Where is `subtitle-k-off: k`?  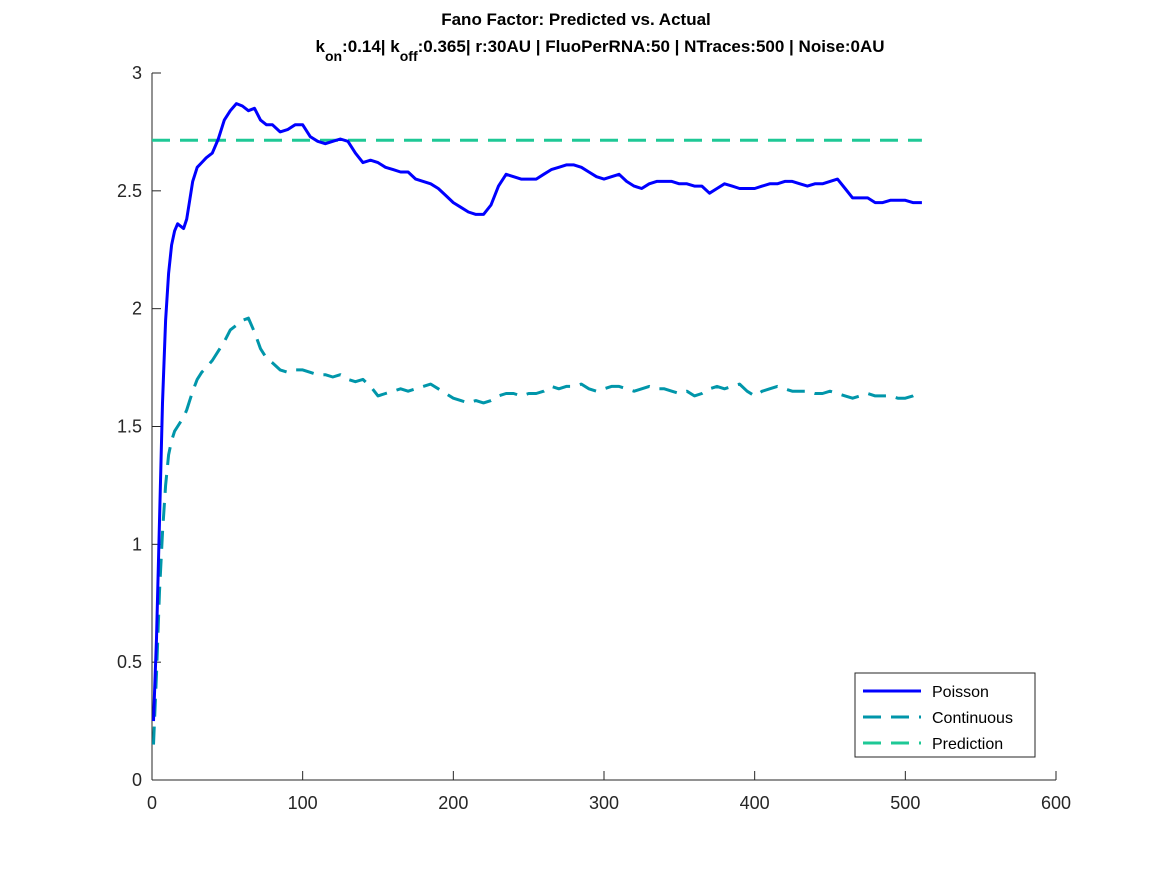 subtitle-k-off: k is located at coordinates (395, 46).